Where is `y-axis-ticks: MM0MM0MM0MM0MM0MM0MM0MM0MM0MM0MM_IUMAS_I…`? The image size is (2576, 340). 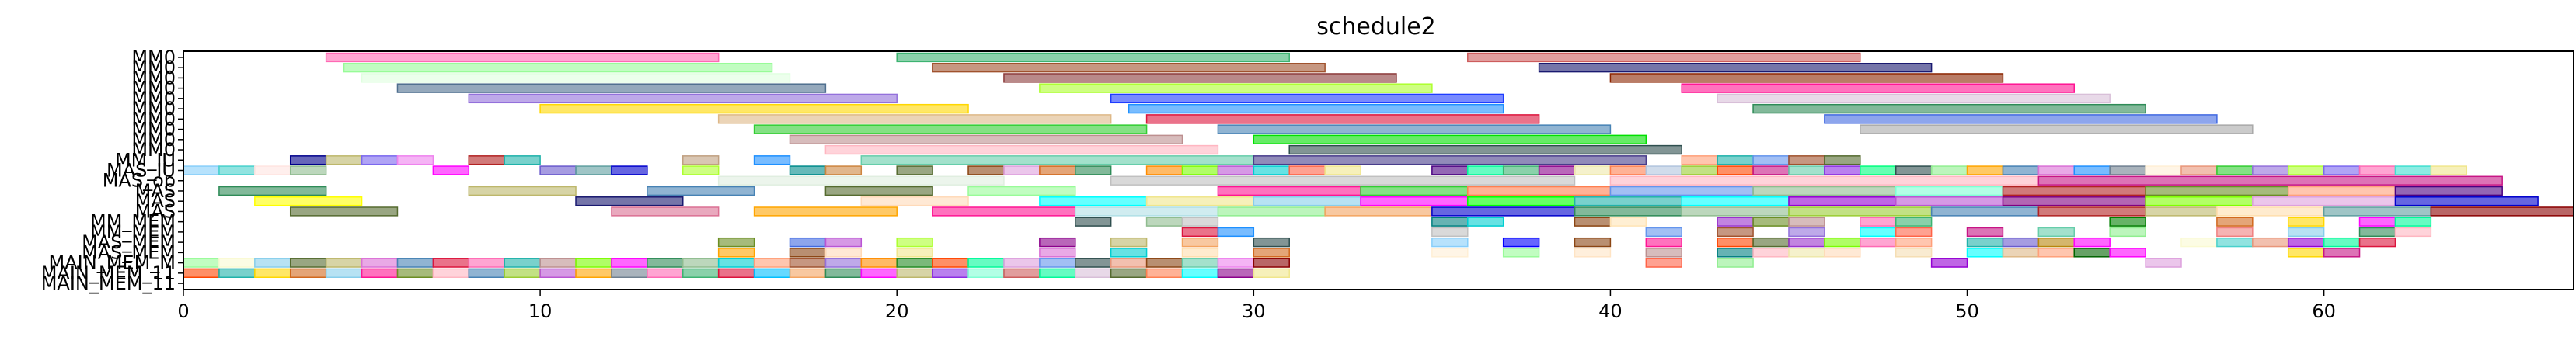
y-axis-ticks: MM0MM0MM0MM0MM0MM0MM0MM0MM0MM0MM_IUMAS_I… is located at coordinates (112, 170).